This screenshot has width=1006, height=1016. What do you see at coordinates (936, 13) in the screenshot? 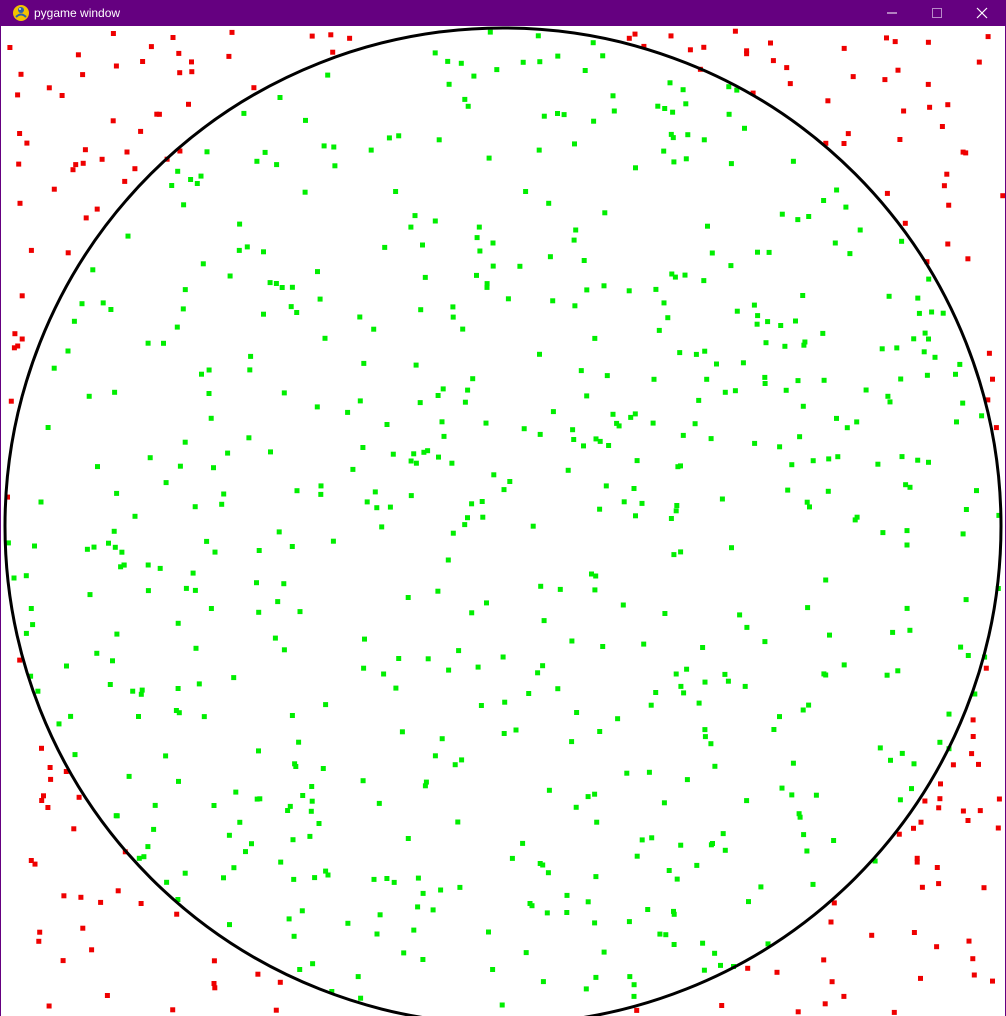
I see `maximize-button` at bounding box center [936, 13].